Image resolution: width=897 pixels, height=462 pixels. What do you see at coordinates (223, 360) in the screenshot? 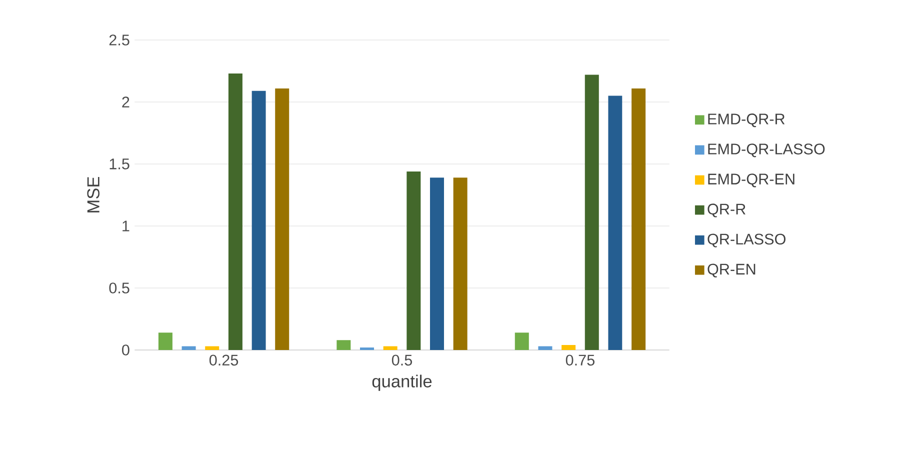
I see `x-tick-label: 0.25` at bounding box center [223, 360].